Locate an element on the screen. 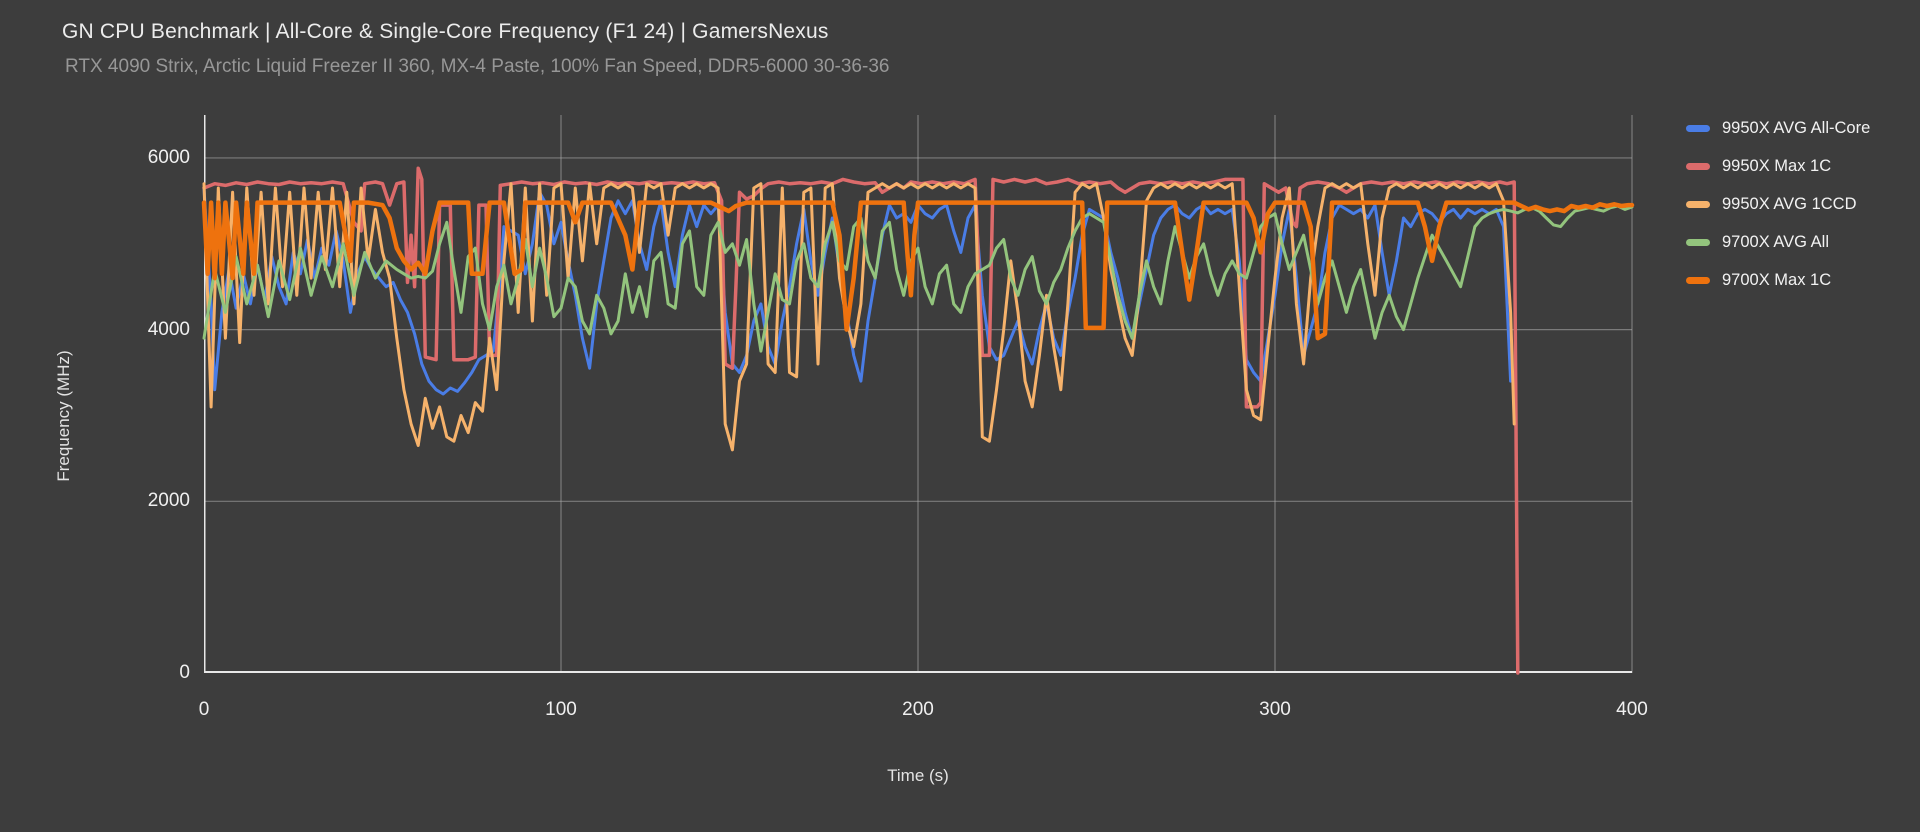 The image size is (1920, 832). y-tick-6000: 6000 is located at coordinates (168, 157).